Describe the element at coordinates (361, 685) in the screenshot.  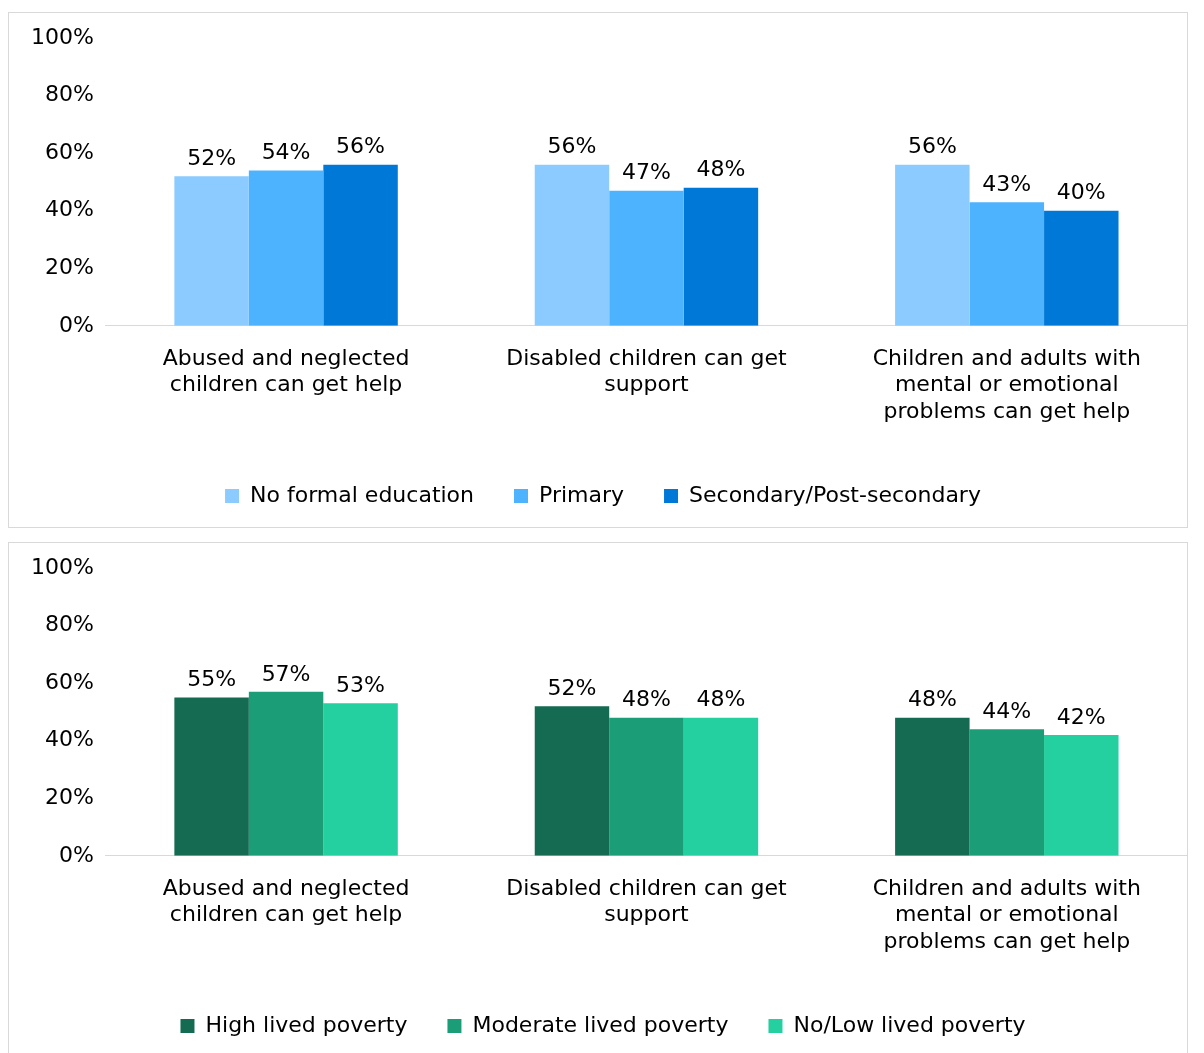
I see `data-label: 53%` at that location.